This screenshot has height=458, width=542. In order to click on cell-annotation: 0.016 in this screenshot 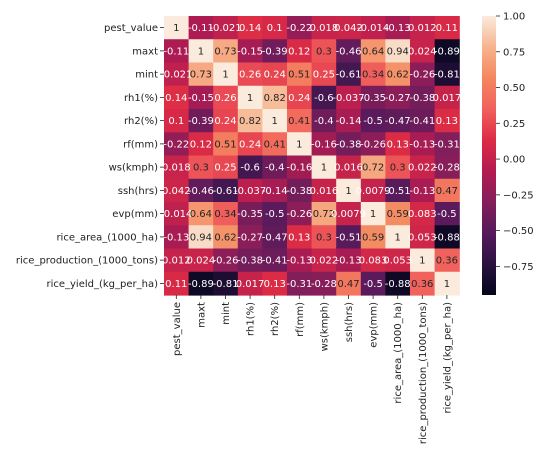, I will do `click(324, 191)`.